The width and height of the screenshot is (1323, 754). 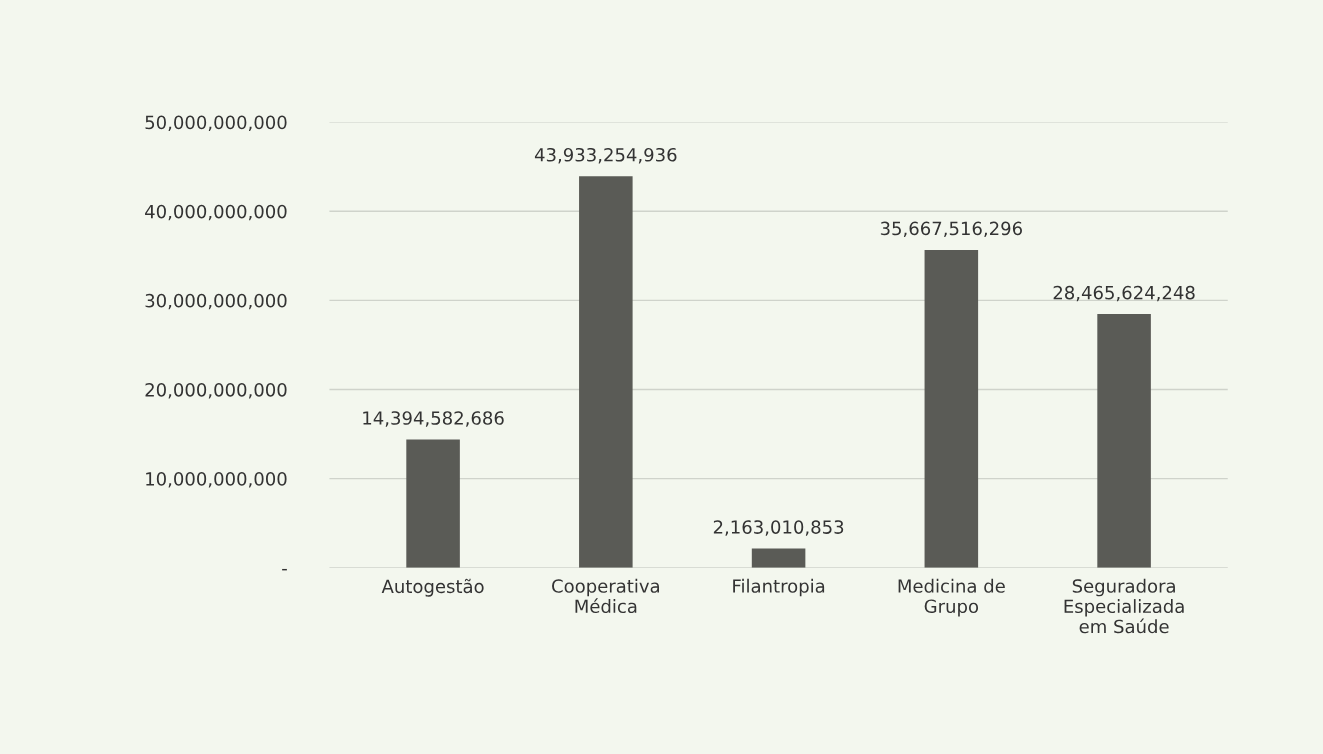 What do you see at coordinates (779, 587) in the screenshot?
I see `x-tick-label: Filantropia` at bounding box center [779, 587].